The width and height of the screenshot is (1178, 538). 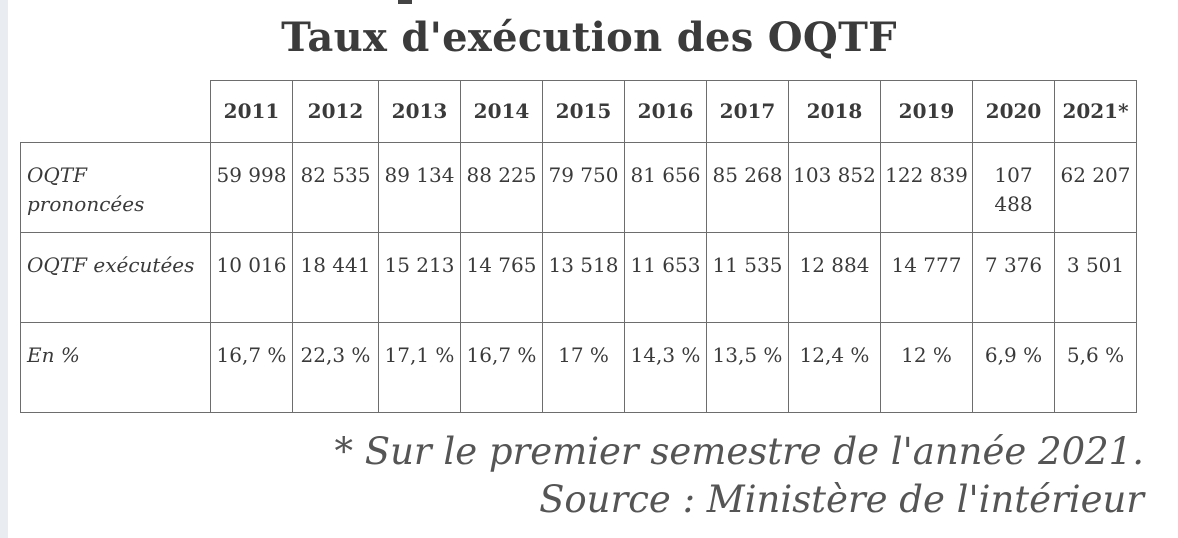 What do you see at coordinates (747, 367) in the screenshot?
I see `table-cell: 13,5 %` at bounding box center [747, 367].